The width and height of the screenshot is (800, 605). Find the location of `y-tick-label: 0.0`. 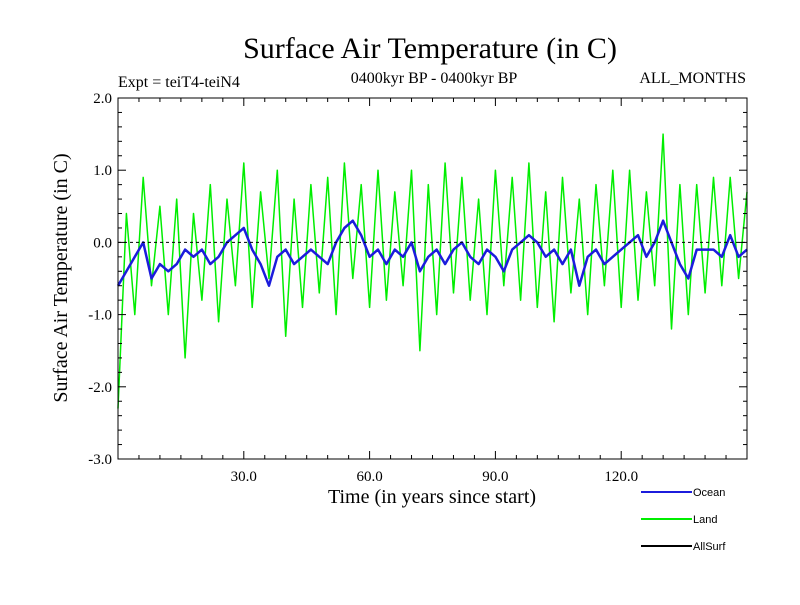

y-tick-label: 0.0 is located at coordinates (102, 243).